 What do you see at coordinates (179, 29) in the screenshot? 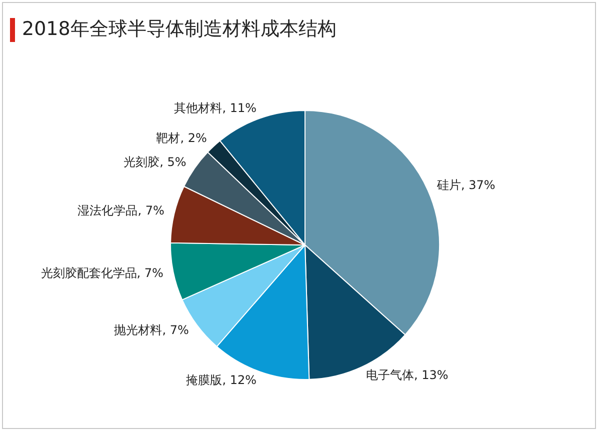
I see `chart-title: 2018年全球半导体制造材料成本结构` at bounding box center [179, 29].